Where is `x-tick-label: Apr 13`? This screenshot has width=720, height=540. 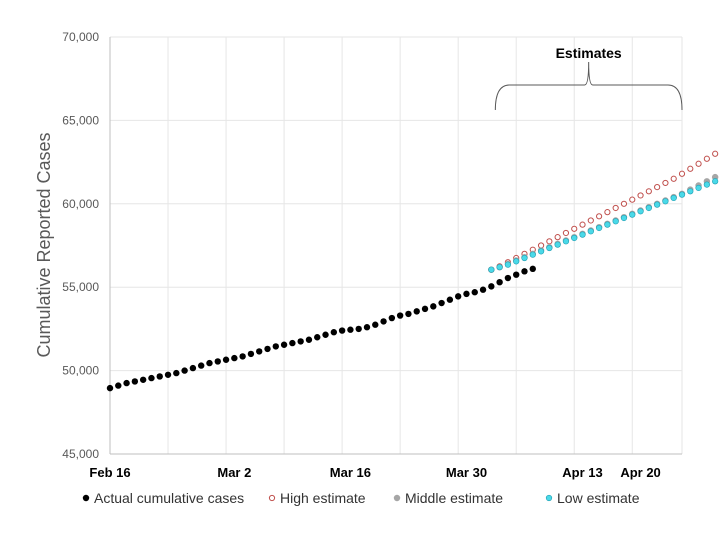 x-tick-label: Apr 13 is located at coordinates (582, 472).